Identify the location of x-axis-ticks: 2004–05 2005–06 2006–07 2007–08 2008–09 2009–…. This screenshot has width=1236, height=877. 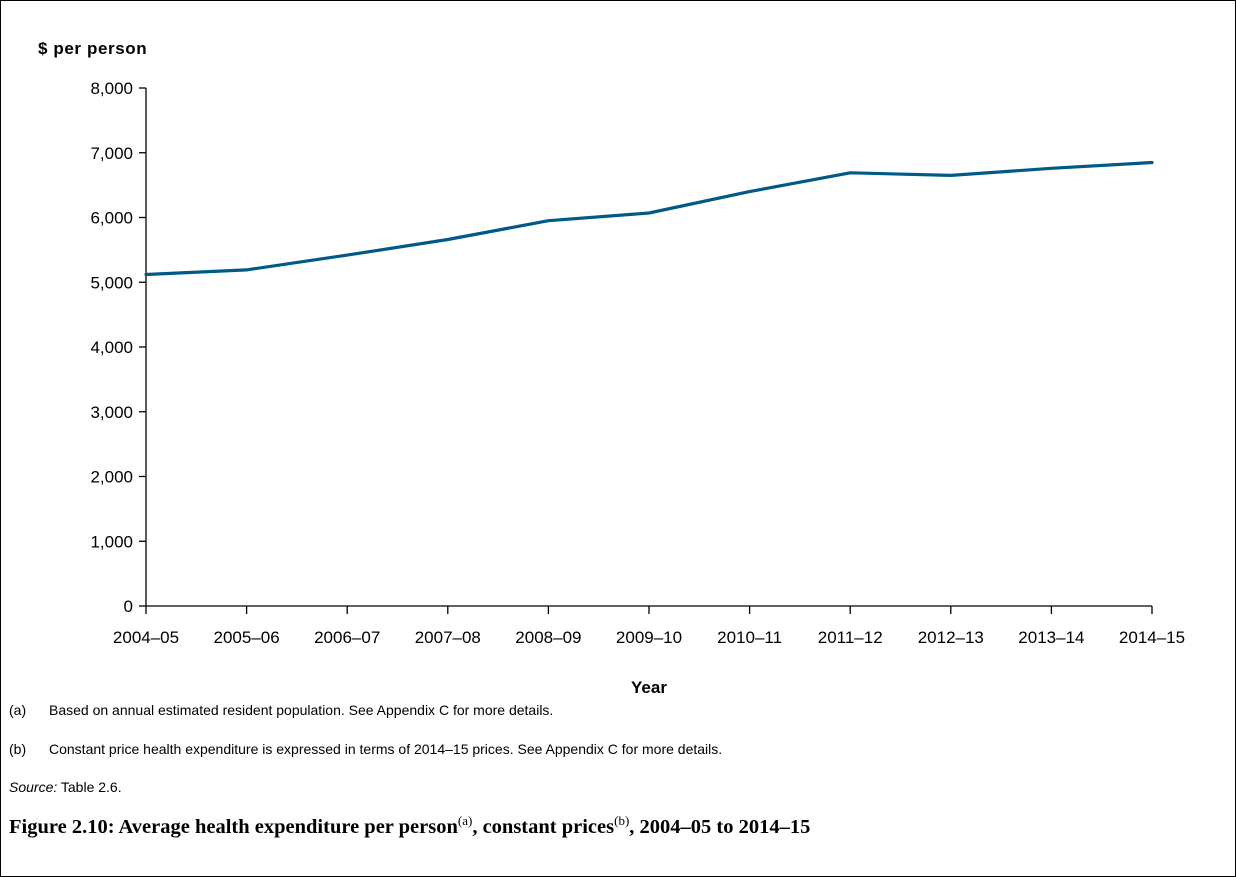
(649, 626).